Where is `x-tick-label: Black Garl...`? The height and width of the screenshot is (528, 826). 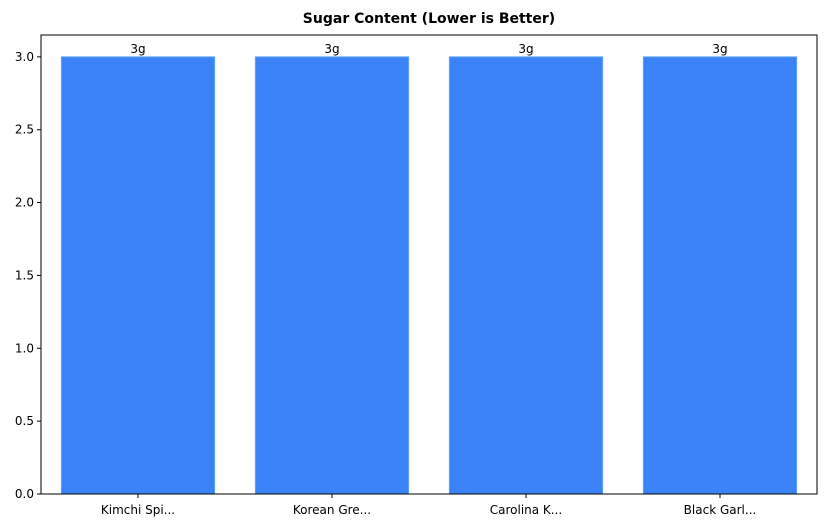
x-tick-label: Black Garl... is located at coordinates (720, 510).